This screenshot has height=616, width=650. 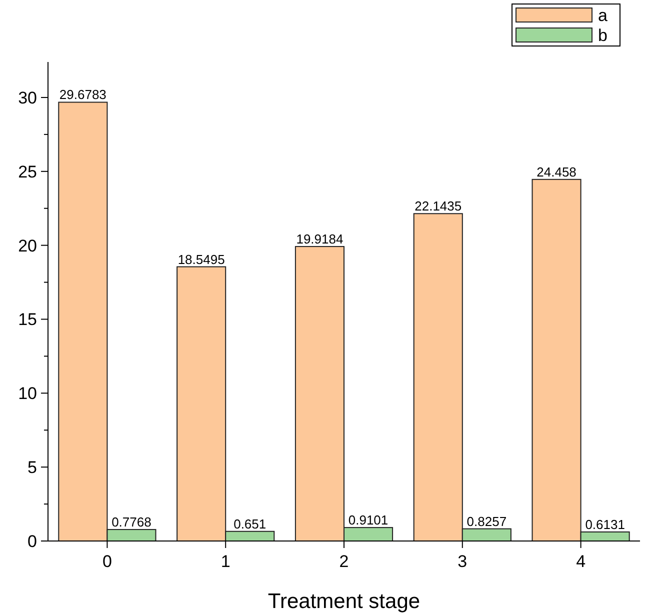 I want to click on x-tick-label: 3, so click(x=463, y=561).